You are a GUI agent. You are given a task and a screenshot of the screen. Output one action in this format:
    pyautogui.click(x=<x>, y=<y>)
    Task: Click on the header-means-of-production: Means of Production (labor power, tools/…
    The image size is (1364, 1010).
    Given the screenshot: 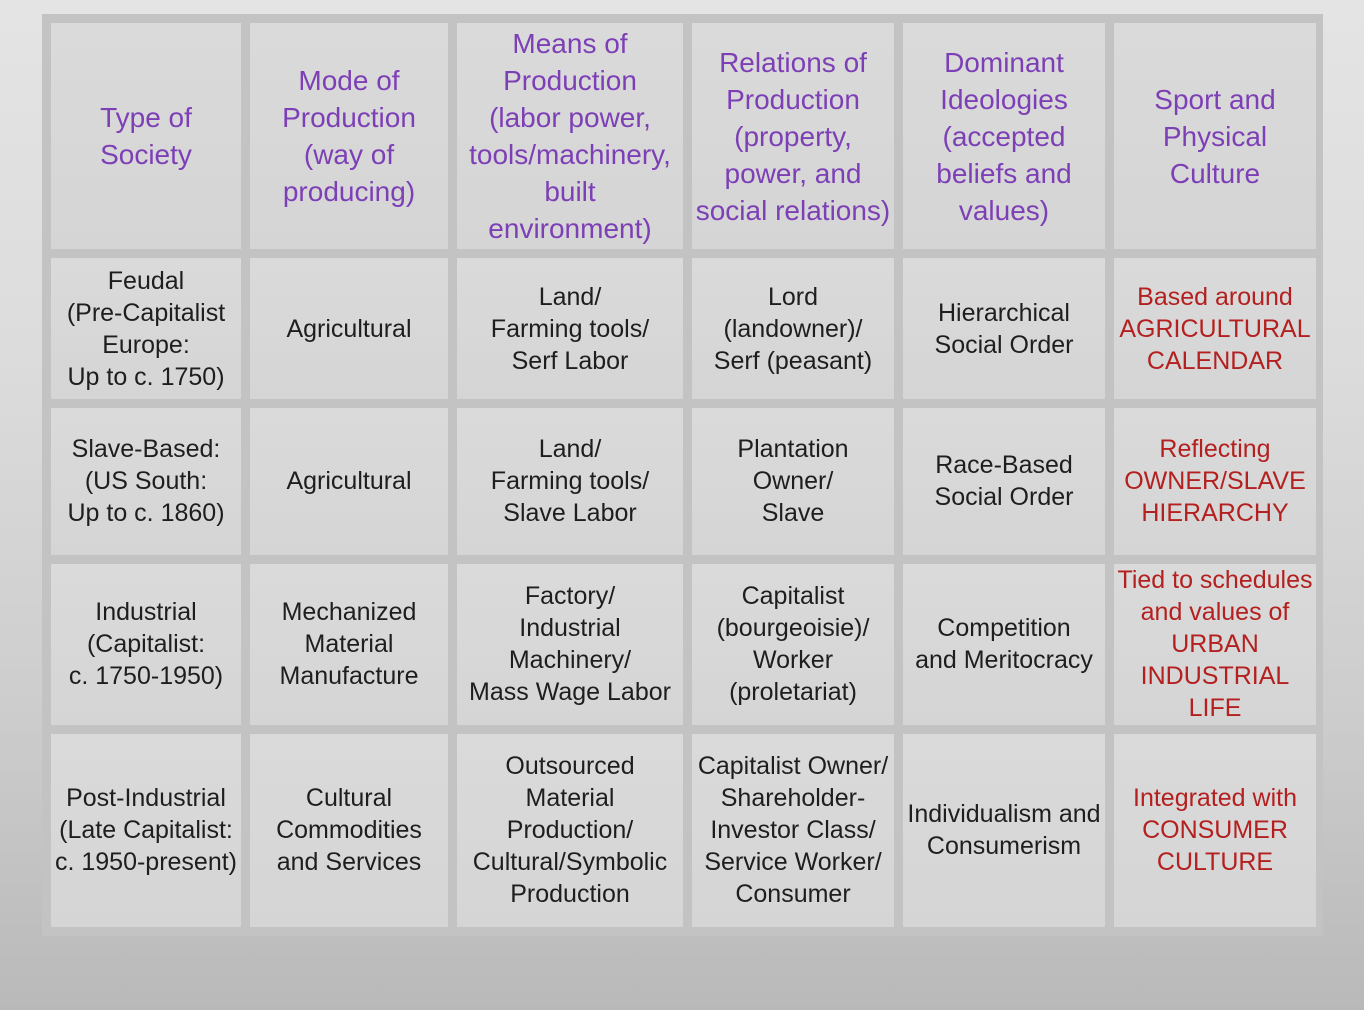 What is the action you would take?
    pyautogui.click(x=570, y=136)
    